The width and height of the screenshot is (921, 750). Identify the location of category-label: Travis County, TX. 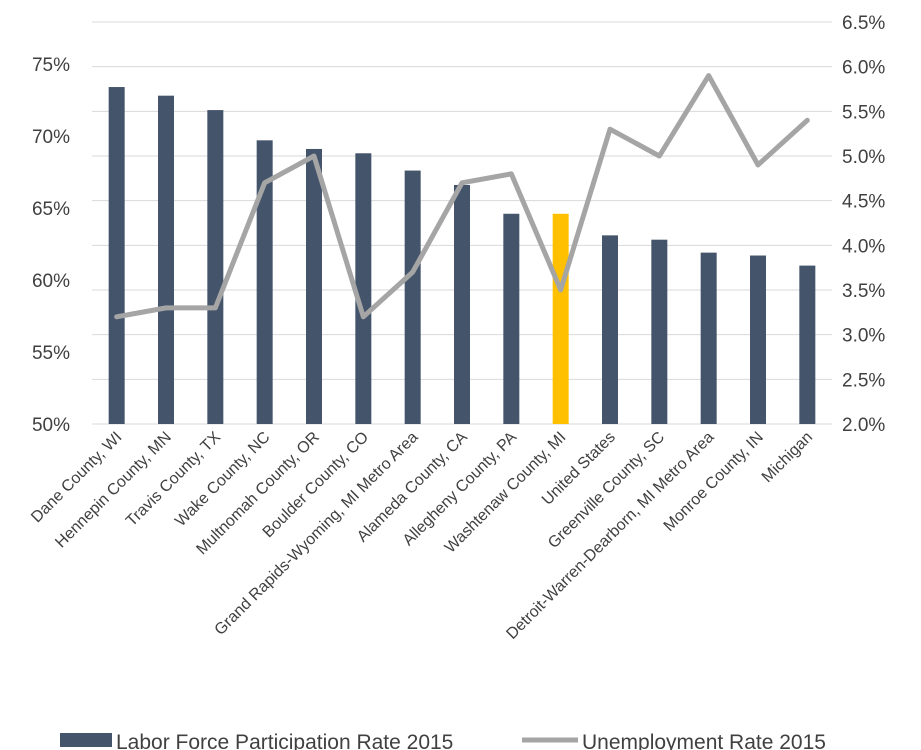
(173, 479).